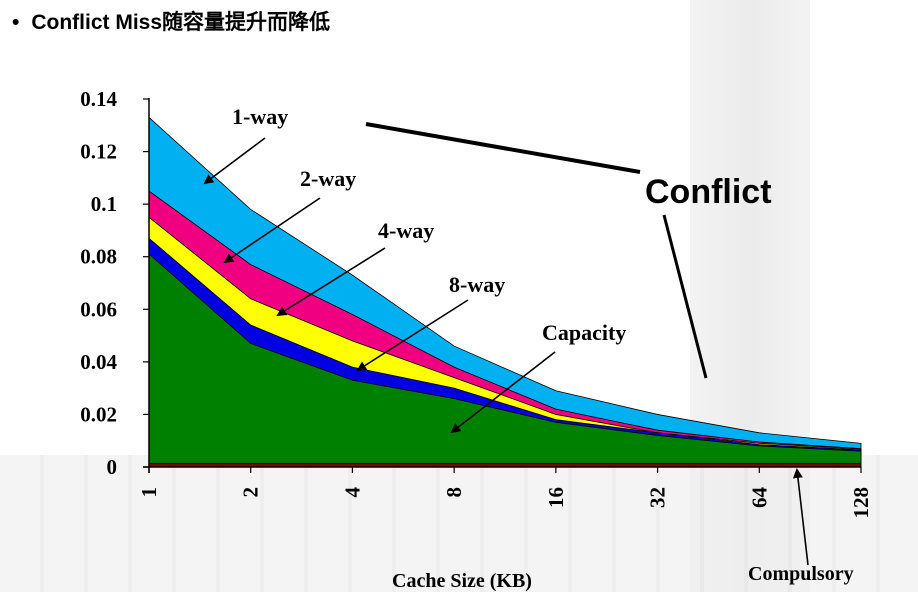 The width and height of the screenshot is (918, 592). I want to click on conflict-leader-line-bottom, so click(685, 296).